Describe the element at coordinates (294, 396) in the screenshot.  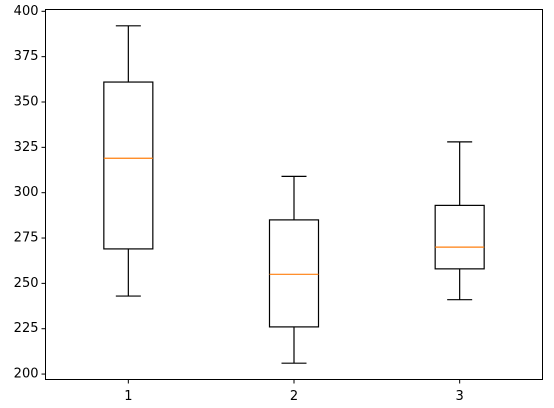
I see `x-tick-label: 2` at that location.